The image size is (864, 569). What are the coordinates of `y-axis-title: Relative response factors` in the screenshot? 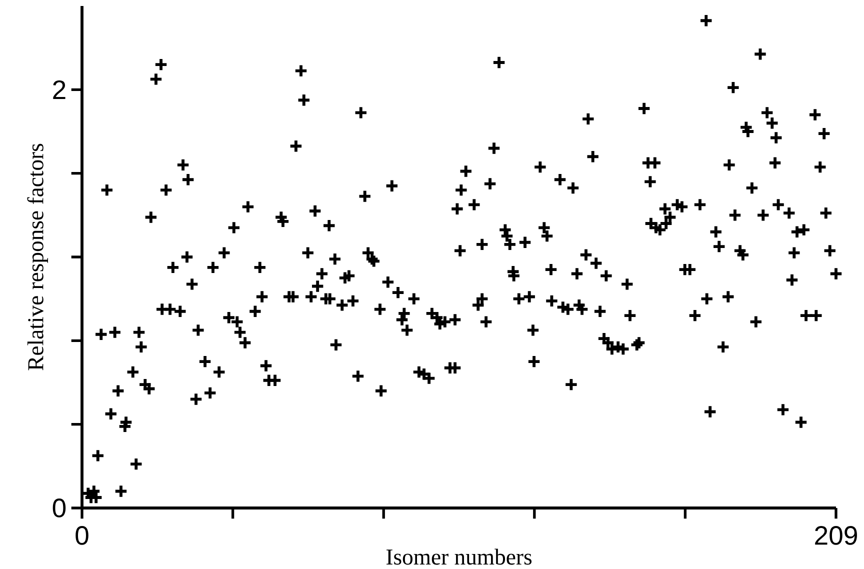 It's located at (37, 257).